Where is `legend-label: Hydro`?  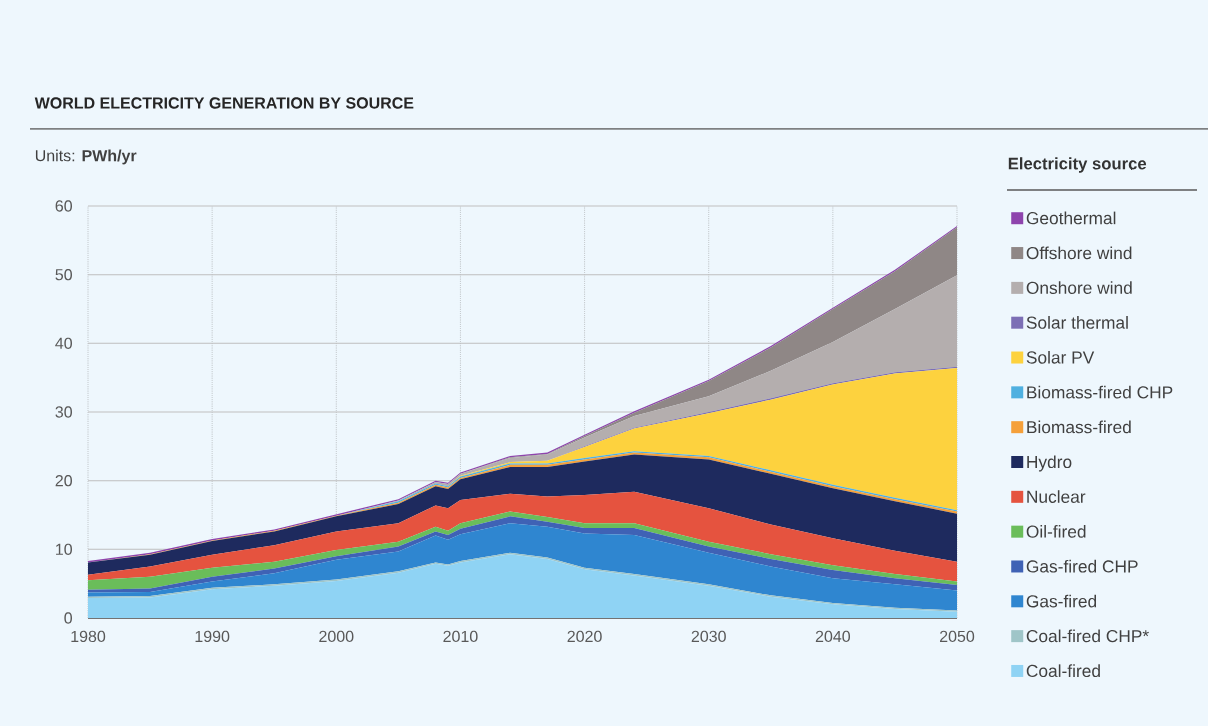
legend-label: Hydro is located at coordinates (1049, 463).